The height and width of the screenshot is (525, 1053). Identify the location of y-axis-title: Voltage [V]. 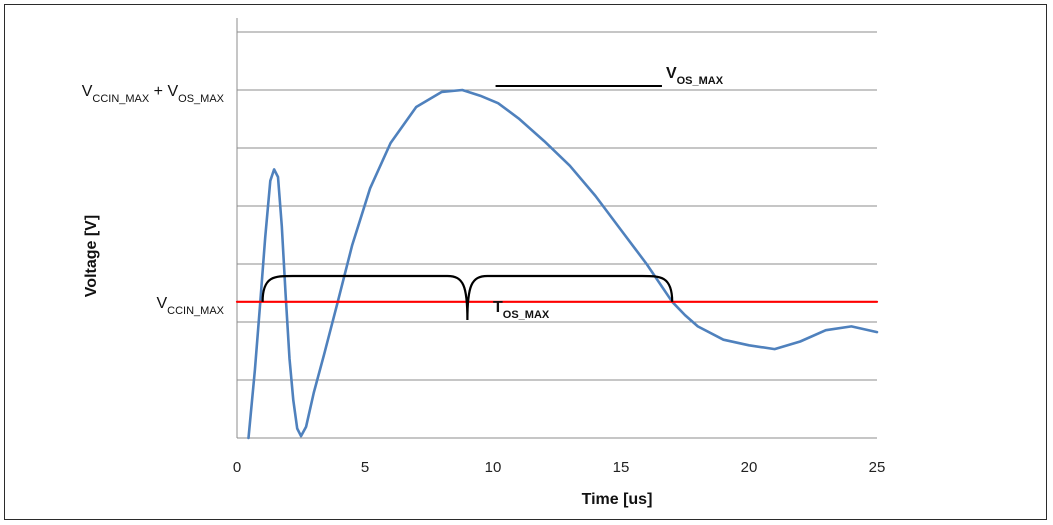
(91, 256).